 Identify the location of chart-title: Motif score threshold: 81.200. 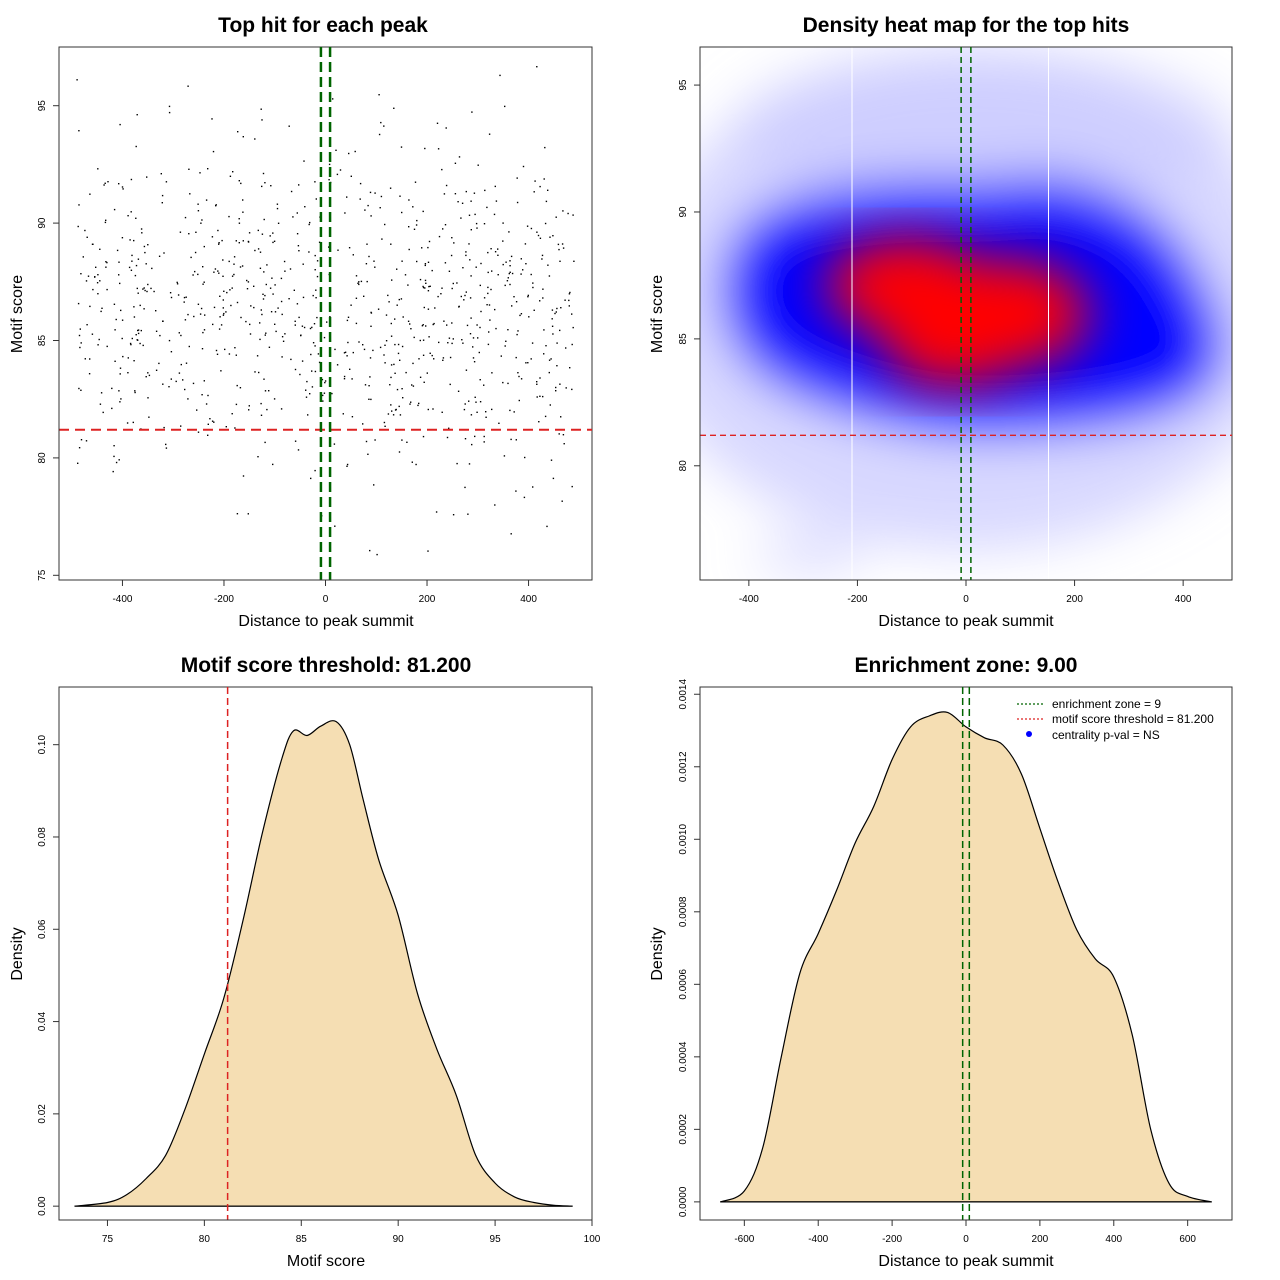
(326, 665).